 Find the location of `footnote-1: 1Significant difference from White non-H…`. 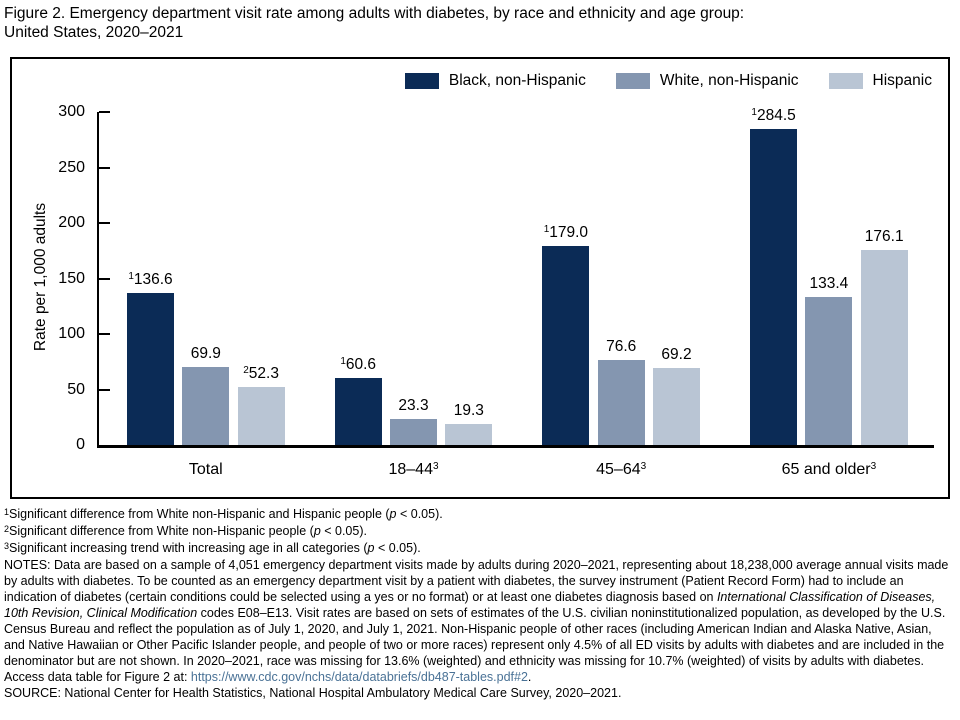

footnote-1: 1Significant difference from White non-H… is located at coordinates (479, 514).